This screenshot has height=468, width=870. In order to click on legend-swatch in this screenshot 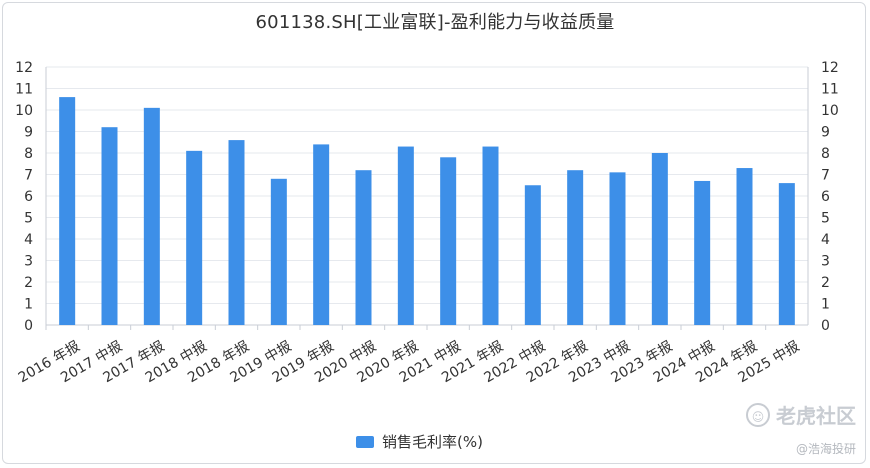, I will do `click(365, 441)`.